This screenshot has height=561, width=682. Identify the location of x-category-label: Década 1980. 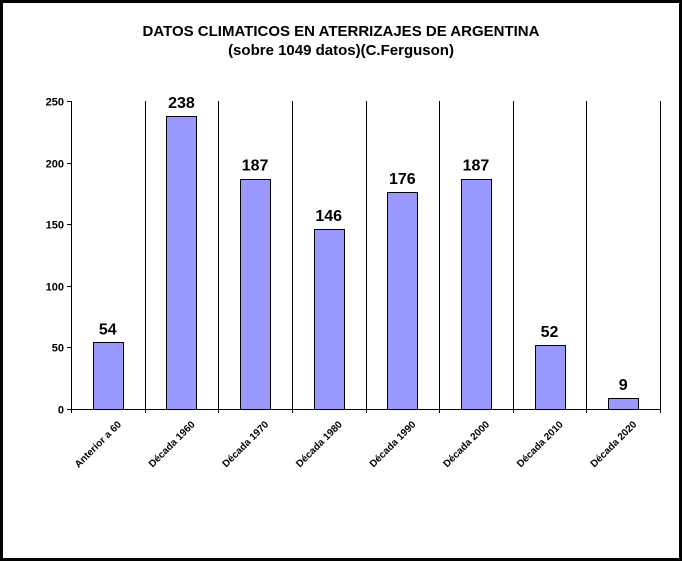
(319, 444).